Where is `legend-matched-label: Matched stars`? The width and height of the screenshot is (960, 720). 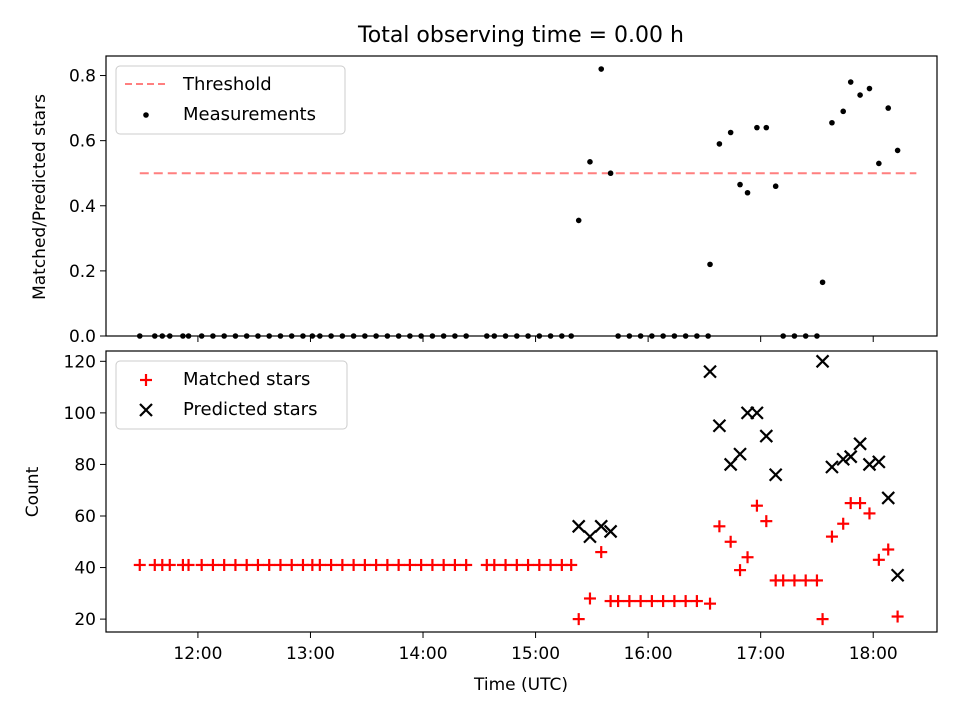 legend-matched-label: Matched stars is located at coordinates (246, 379).